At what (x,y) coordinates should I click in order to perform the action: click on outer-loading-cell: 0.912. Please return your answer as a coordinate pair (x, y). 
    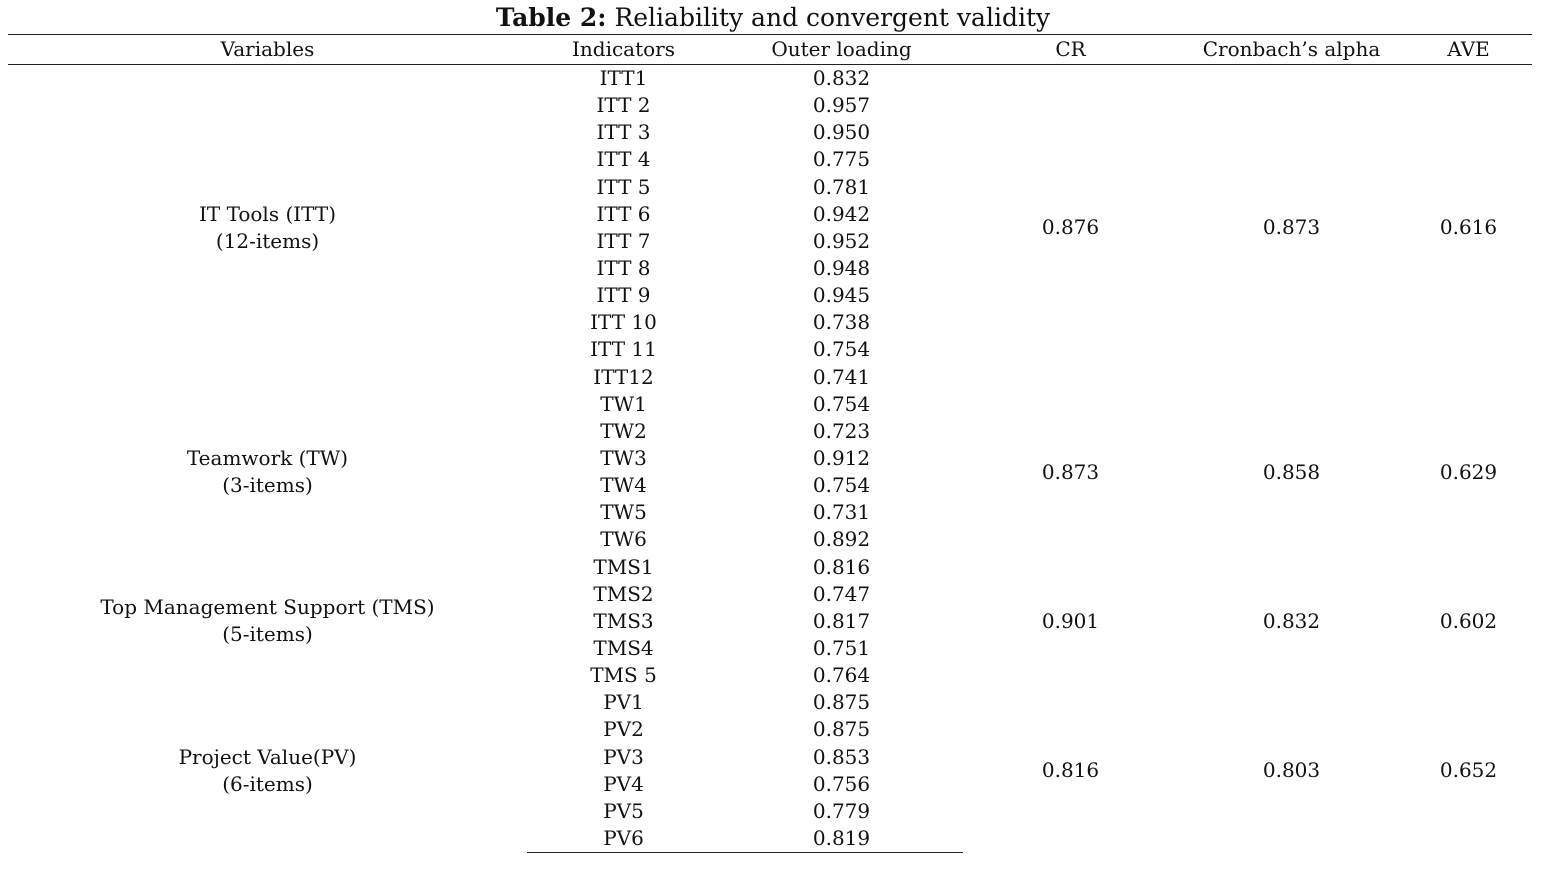
    Looking at the image, I should click on (841, 458).